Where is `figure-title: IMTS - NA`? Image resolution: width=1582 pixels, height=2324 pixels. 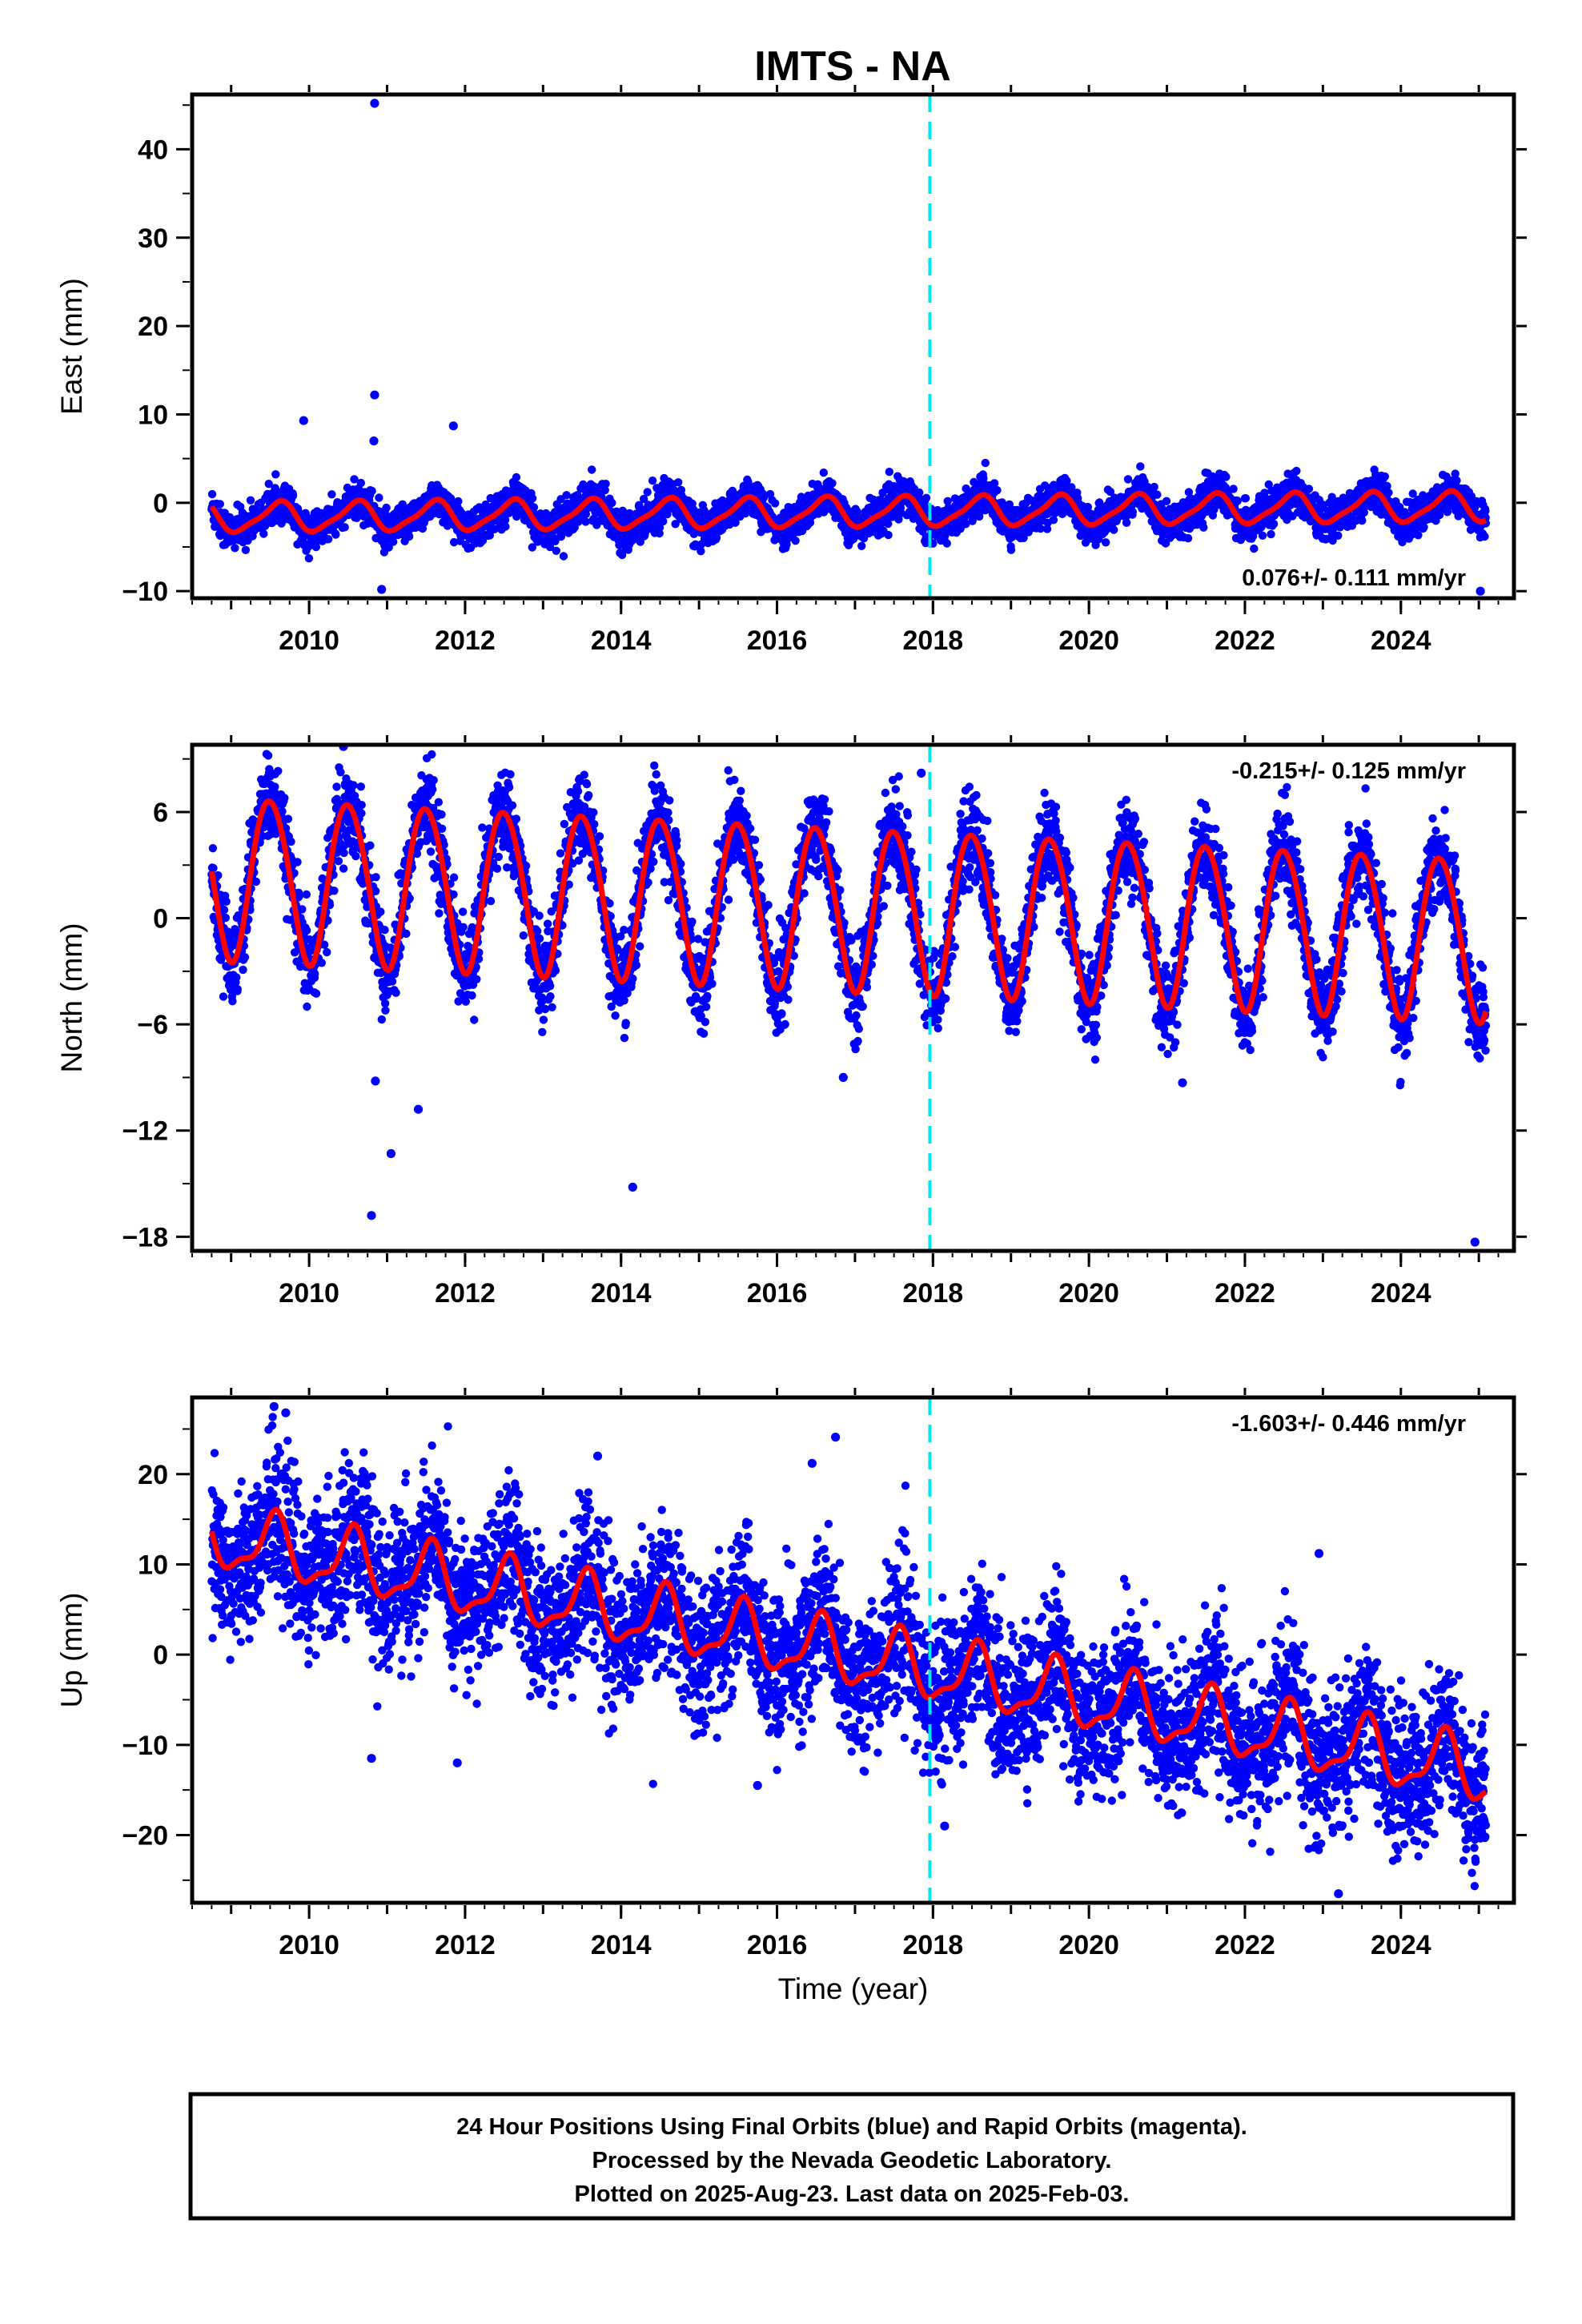 figure-title: IMTS - NA is located at coordinates (852, 66).